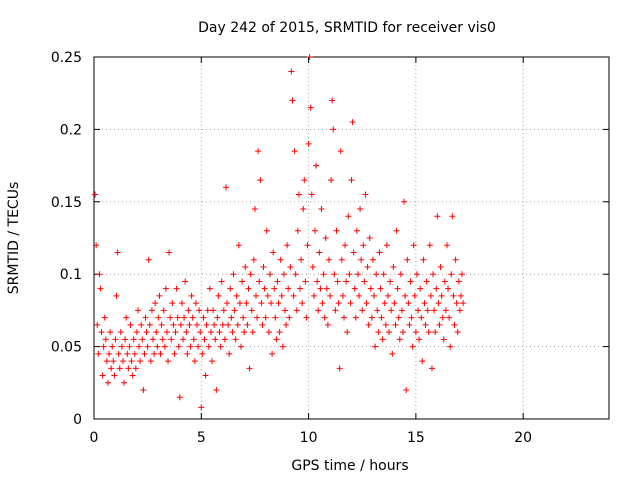  What do you see at coordinates (14, 238) in the screenshot?
I see `y-axis-label: SRMTID / TECUs` at bounding box center [14, 238].